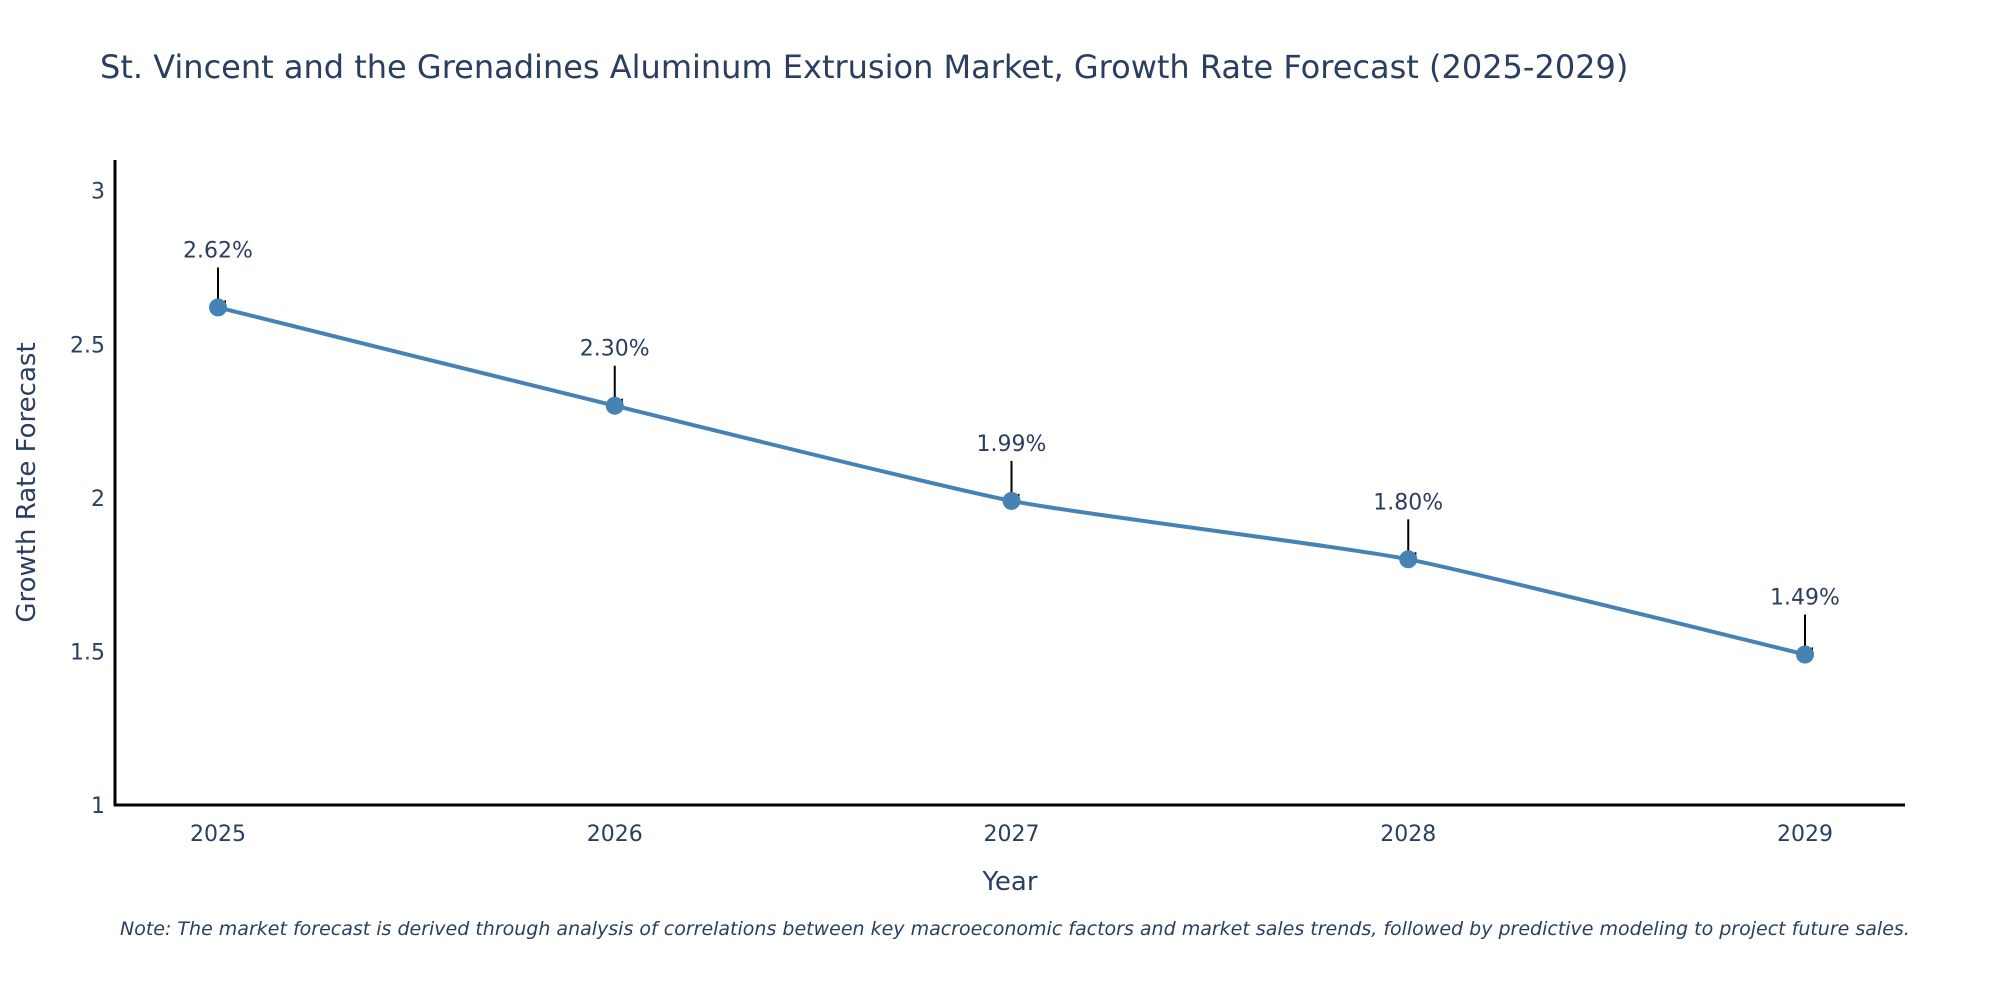  Describe the element at coordinates (218, 834) in the screenshot. I see `x-tick-label: 2025` at that location.